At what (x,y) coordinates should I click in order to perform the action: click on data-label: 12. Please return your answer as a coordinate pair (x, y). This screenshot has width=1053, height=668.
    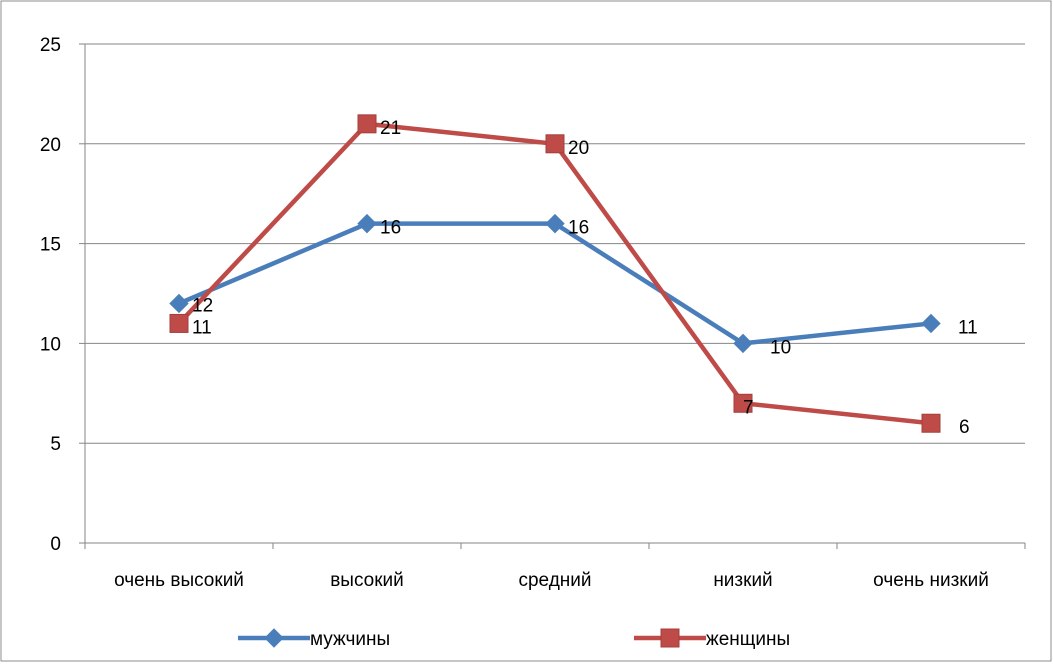
    Looking at the image, I should click on (202, 305).